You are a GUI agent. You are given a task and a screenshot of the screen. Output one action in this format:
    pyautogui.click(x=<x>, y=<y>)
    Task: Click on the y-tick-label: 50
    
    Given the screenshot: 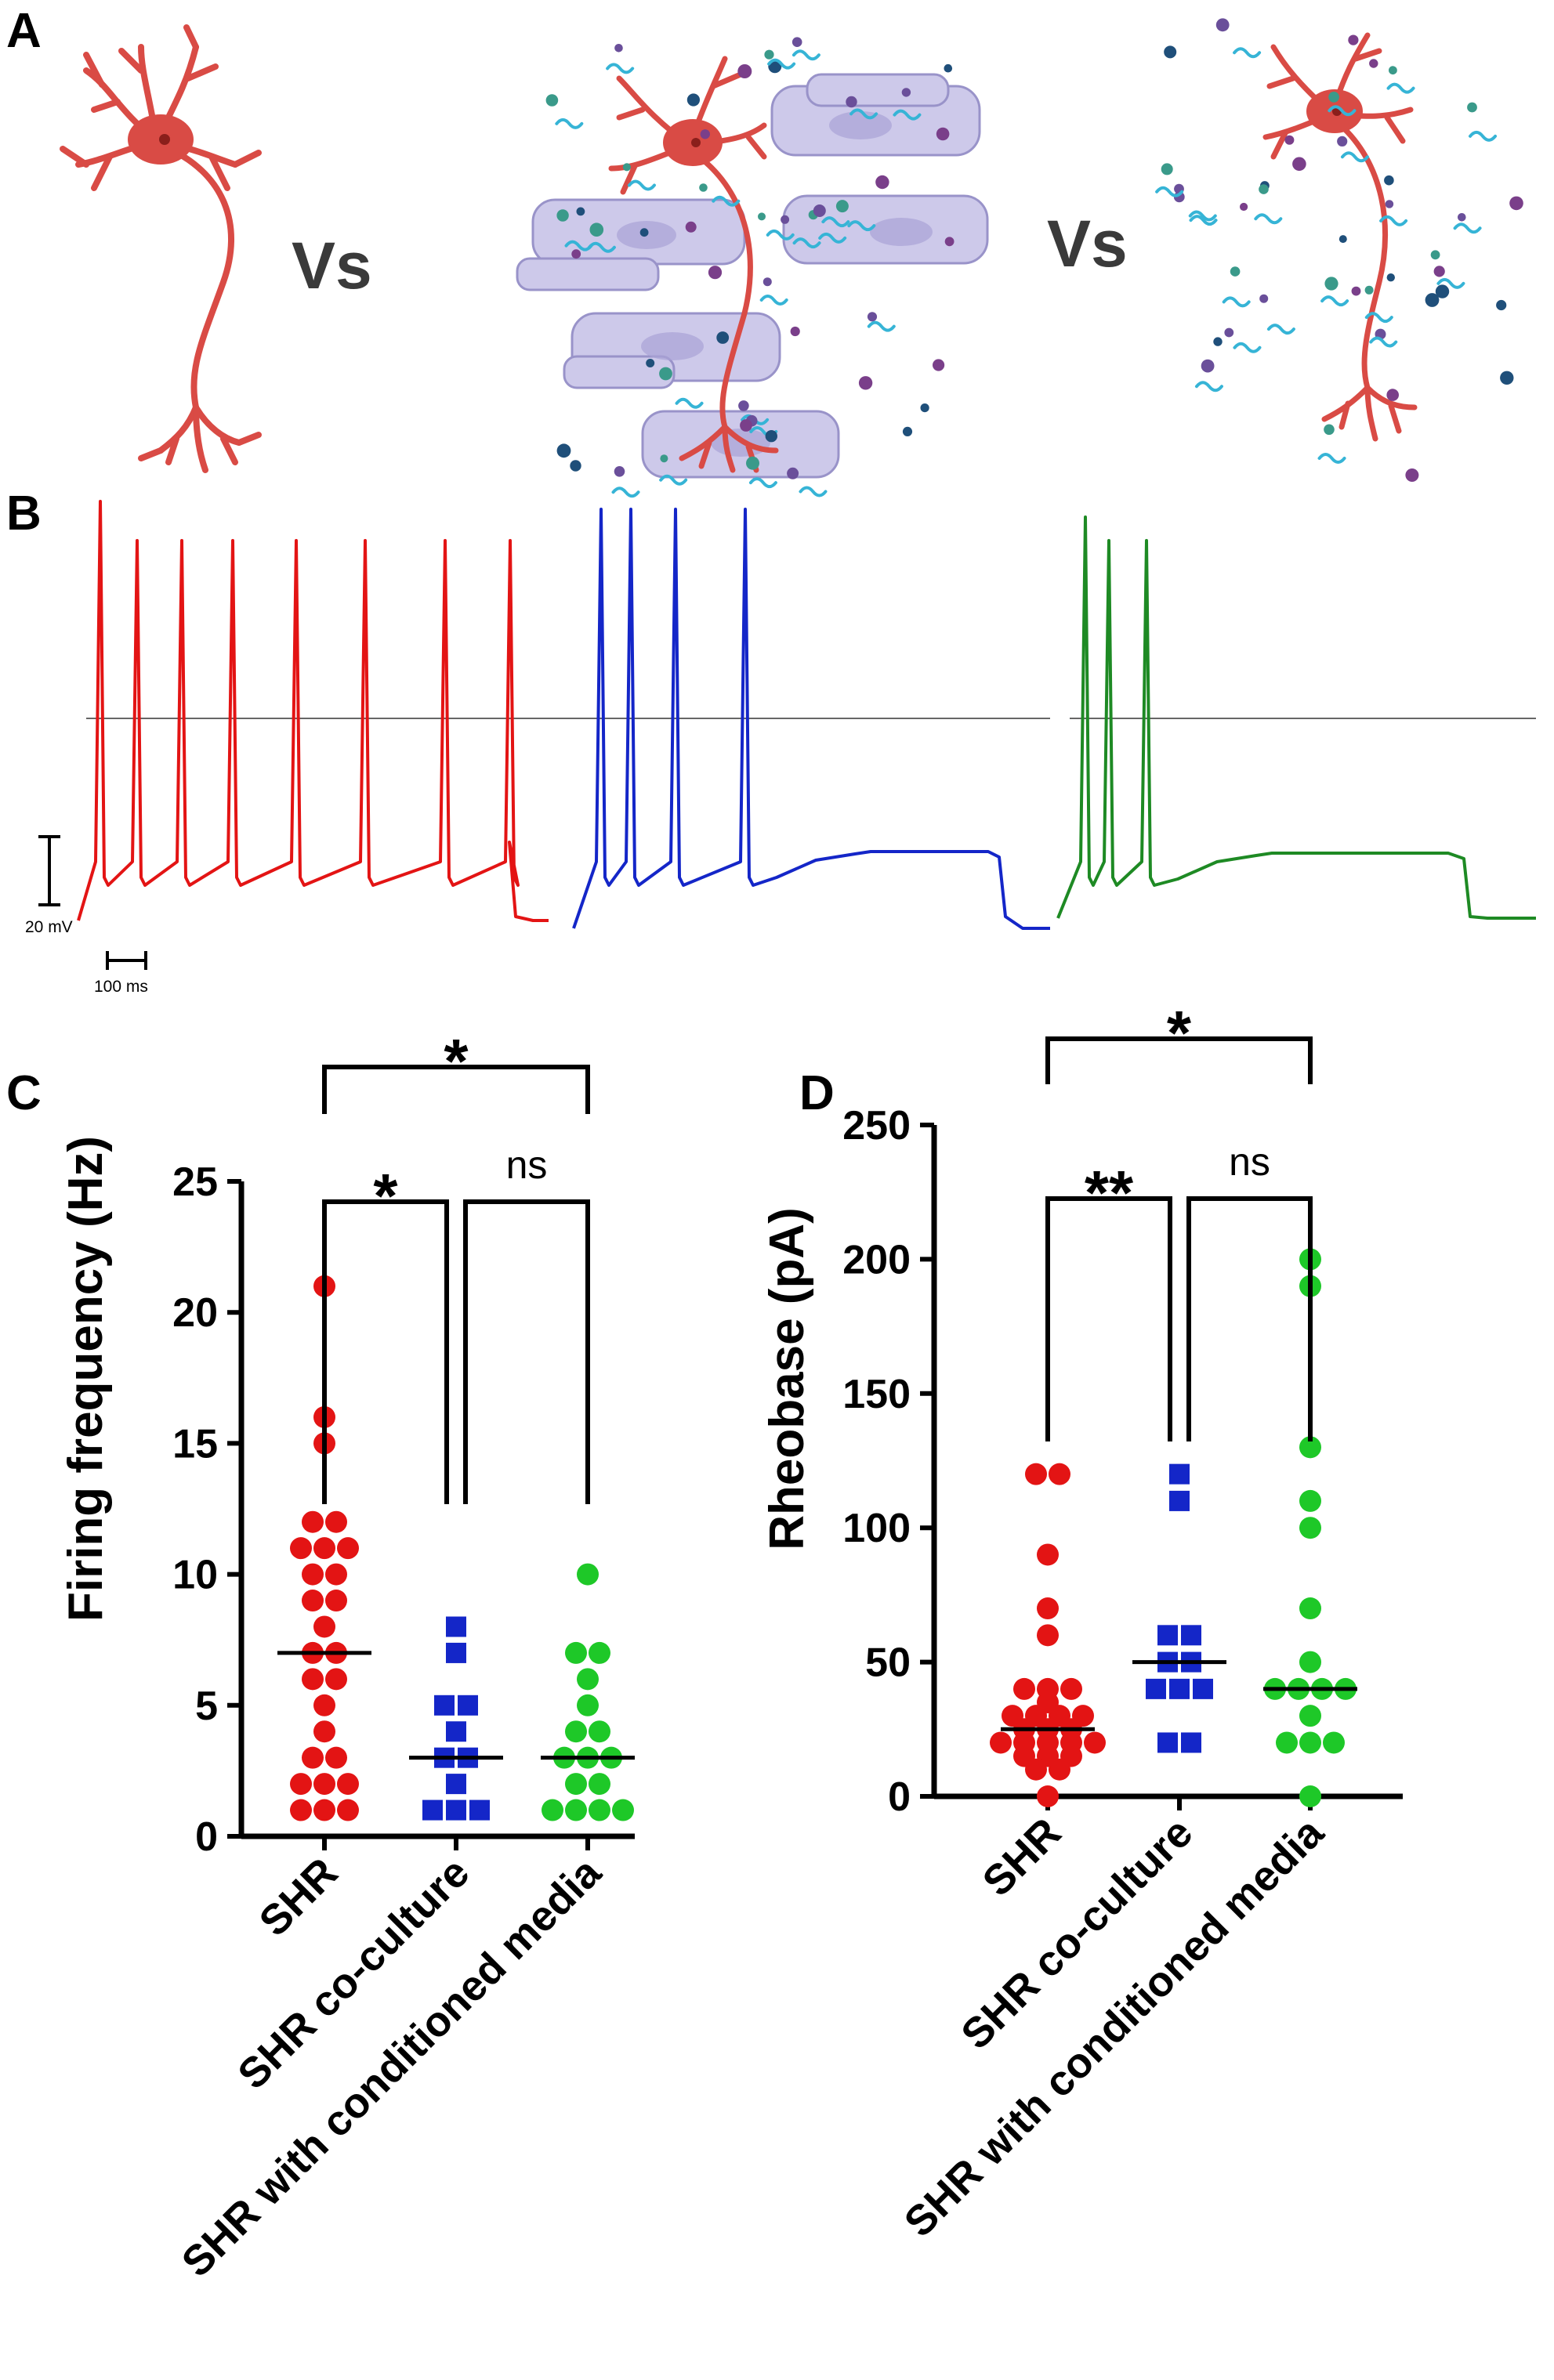 What is the action you would take?
    pyautogui.click(x=888, y=1663)
    